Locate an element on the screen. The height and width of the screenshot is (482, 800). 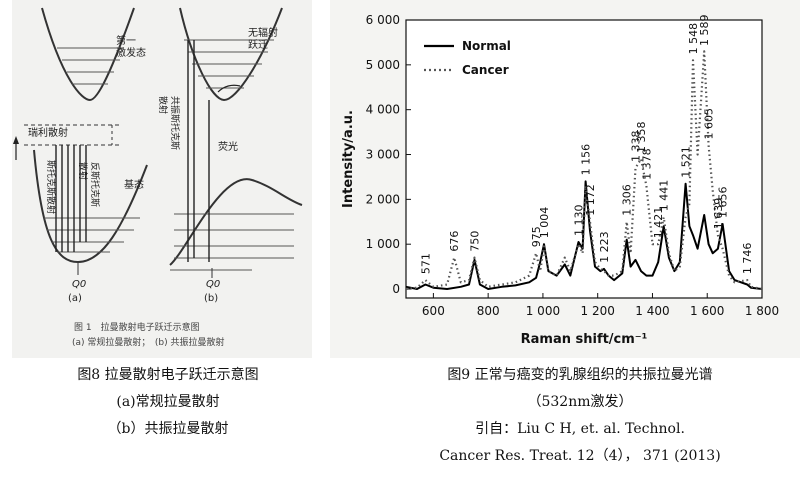
x-tick-label: 1 400 is located at coordinates (652, 311).